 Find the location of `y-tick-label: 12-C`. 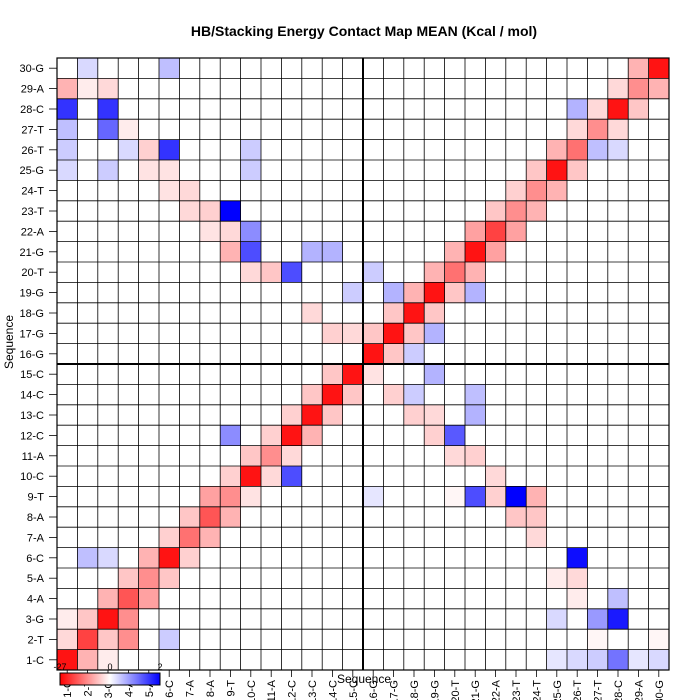

y-tick-label: 12-C is located at coordinates (32, 436).